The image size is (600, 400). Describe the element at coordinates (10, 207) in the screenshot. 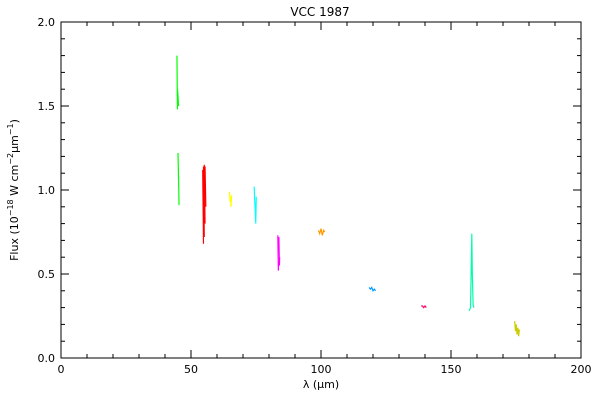

I see `y-axis-label-exponent: −18` at that location.